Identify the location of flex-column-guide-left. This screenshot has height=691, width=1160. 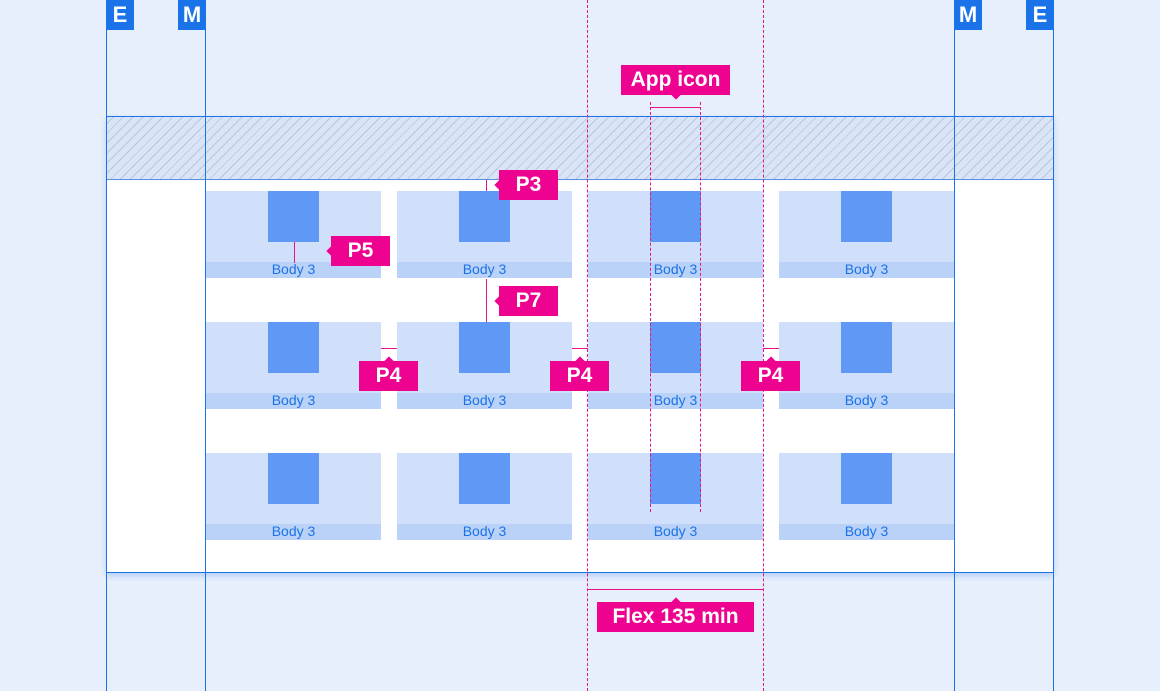
(587, 345).